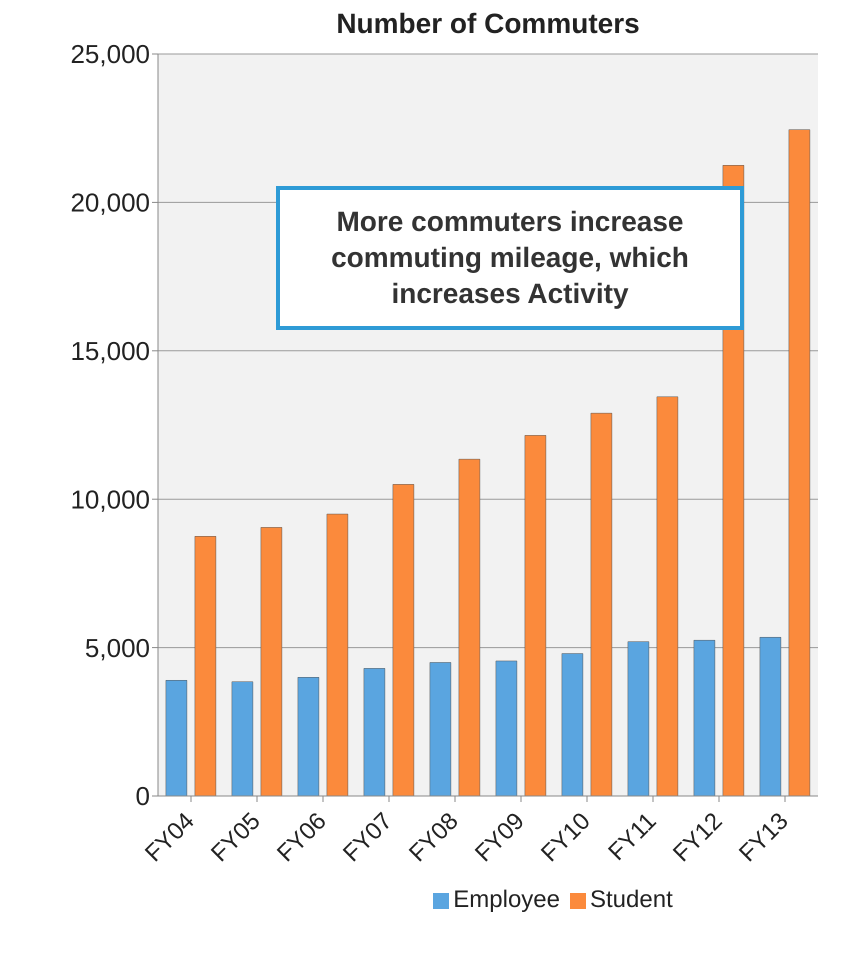 This screenshot has width=846, height=953. What do you see at coordinates (110, 203) in the screenshot?
I see `y-tick-label: 20,000` at bounding box center [110, 203].